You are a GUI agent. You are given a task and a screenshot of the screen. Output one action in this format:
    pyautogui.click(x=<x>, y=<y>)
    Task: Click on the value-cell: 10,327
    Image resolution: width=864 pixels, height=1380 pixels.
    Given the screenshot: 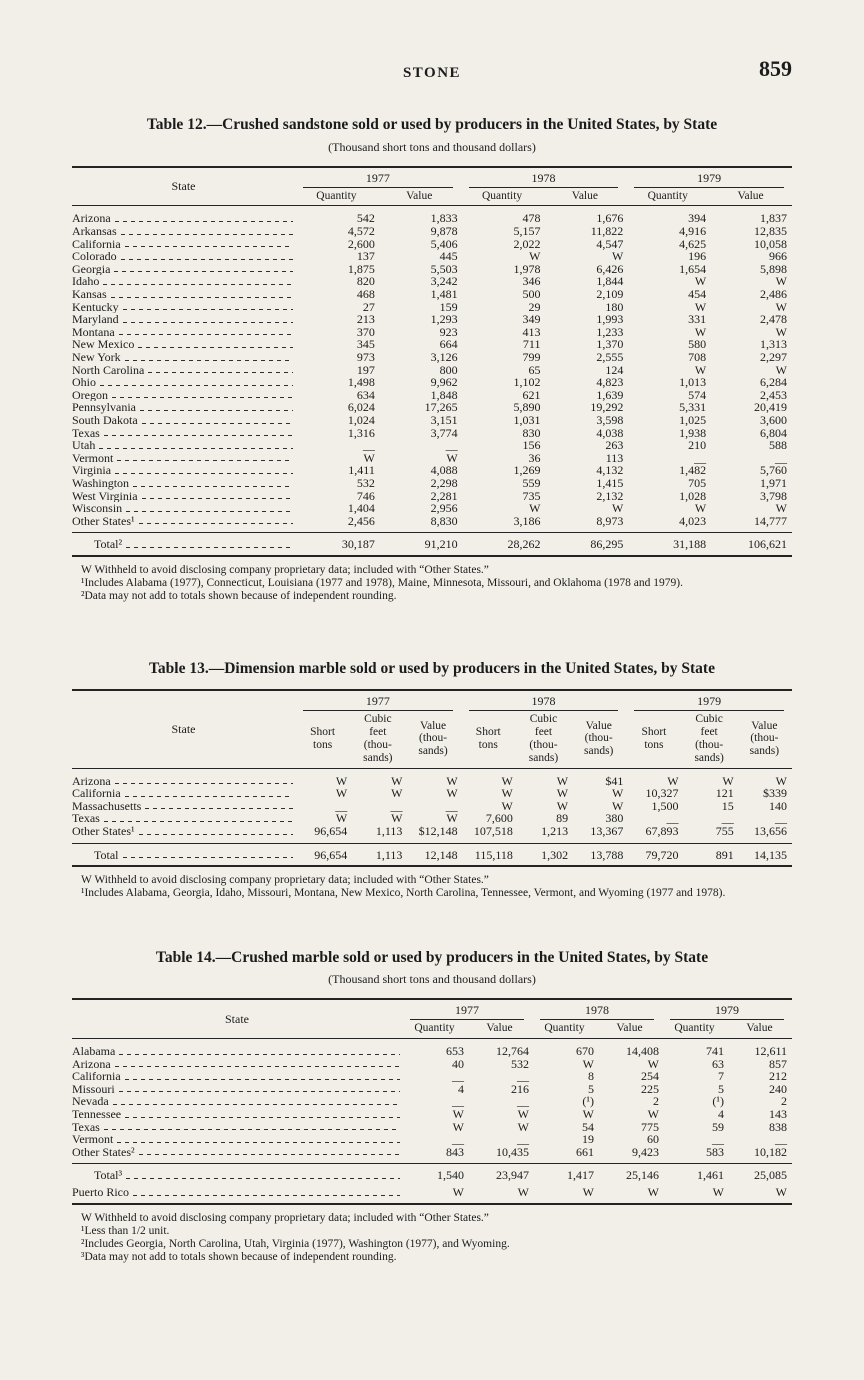 What is the action you would take?
    pyautogui.click(x=662, y=793)
    